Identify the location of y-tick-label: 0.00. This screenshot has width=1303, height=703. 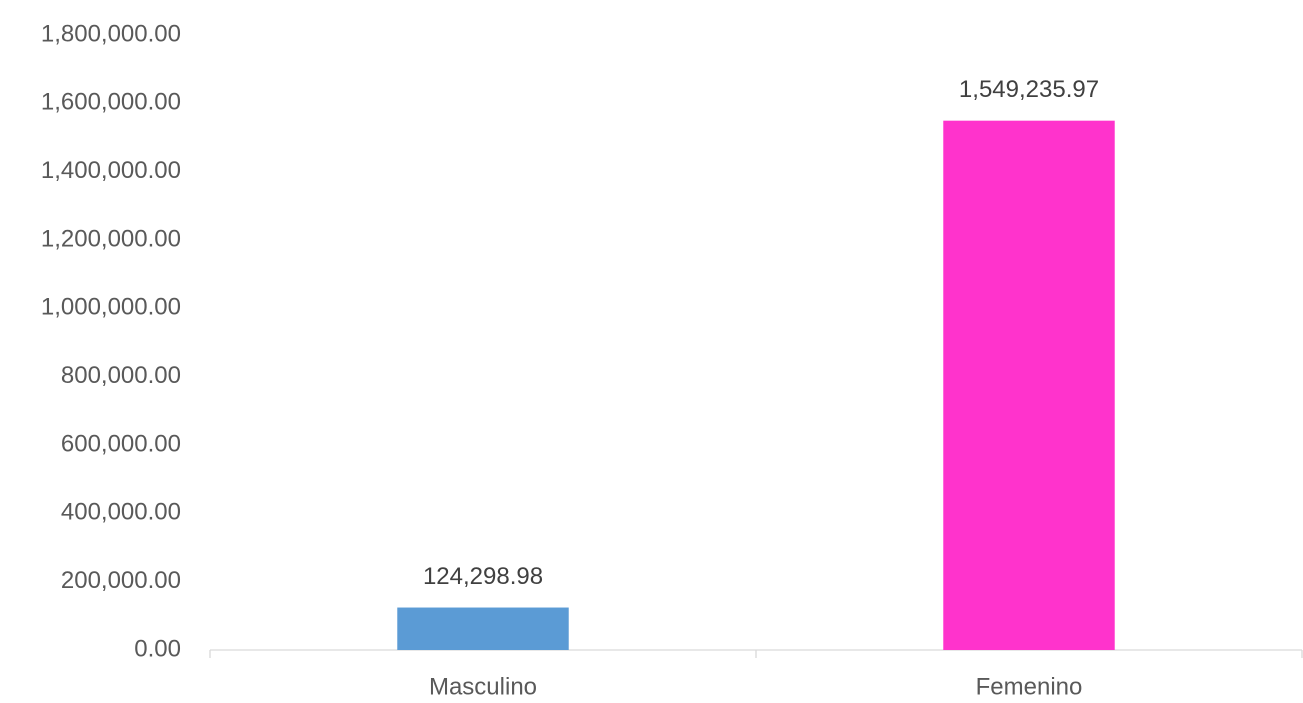
(157, 648).